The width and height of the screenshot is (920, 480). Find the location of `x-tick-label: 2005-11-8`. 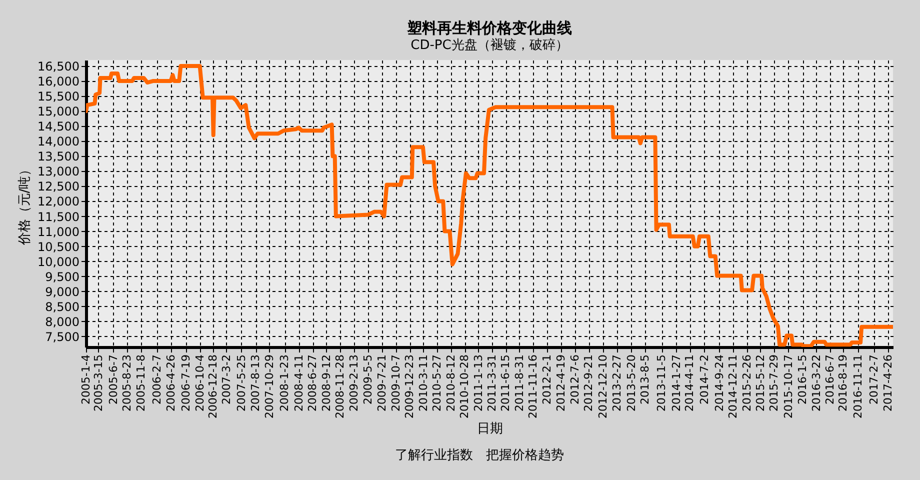

x-tick-label: 2005-11-8 is located at coordinates (141, 383).